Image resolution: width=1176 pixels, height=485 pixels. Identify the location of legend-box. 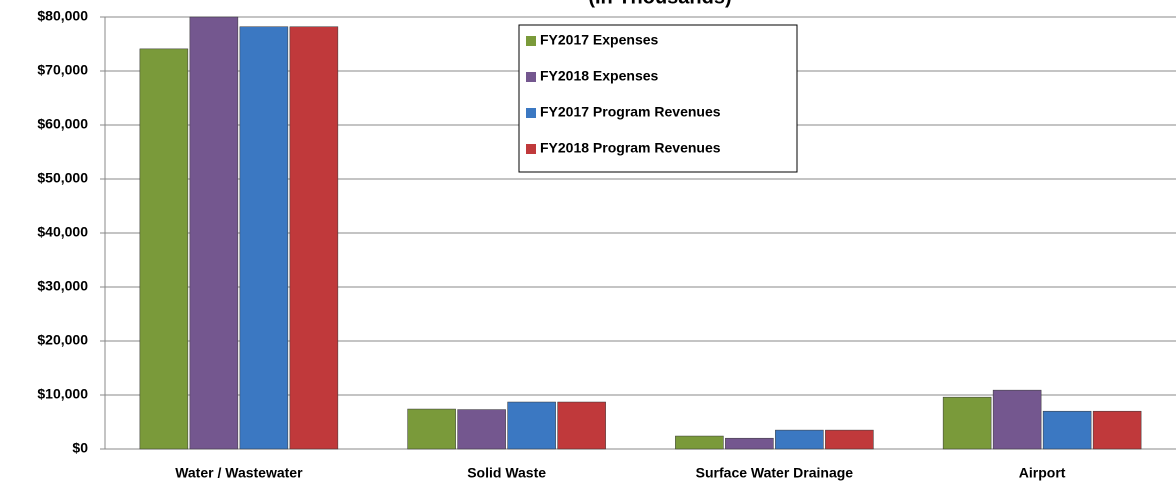
(658, 98).